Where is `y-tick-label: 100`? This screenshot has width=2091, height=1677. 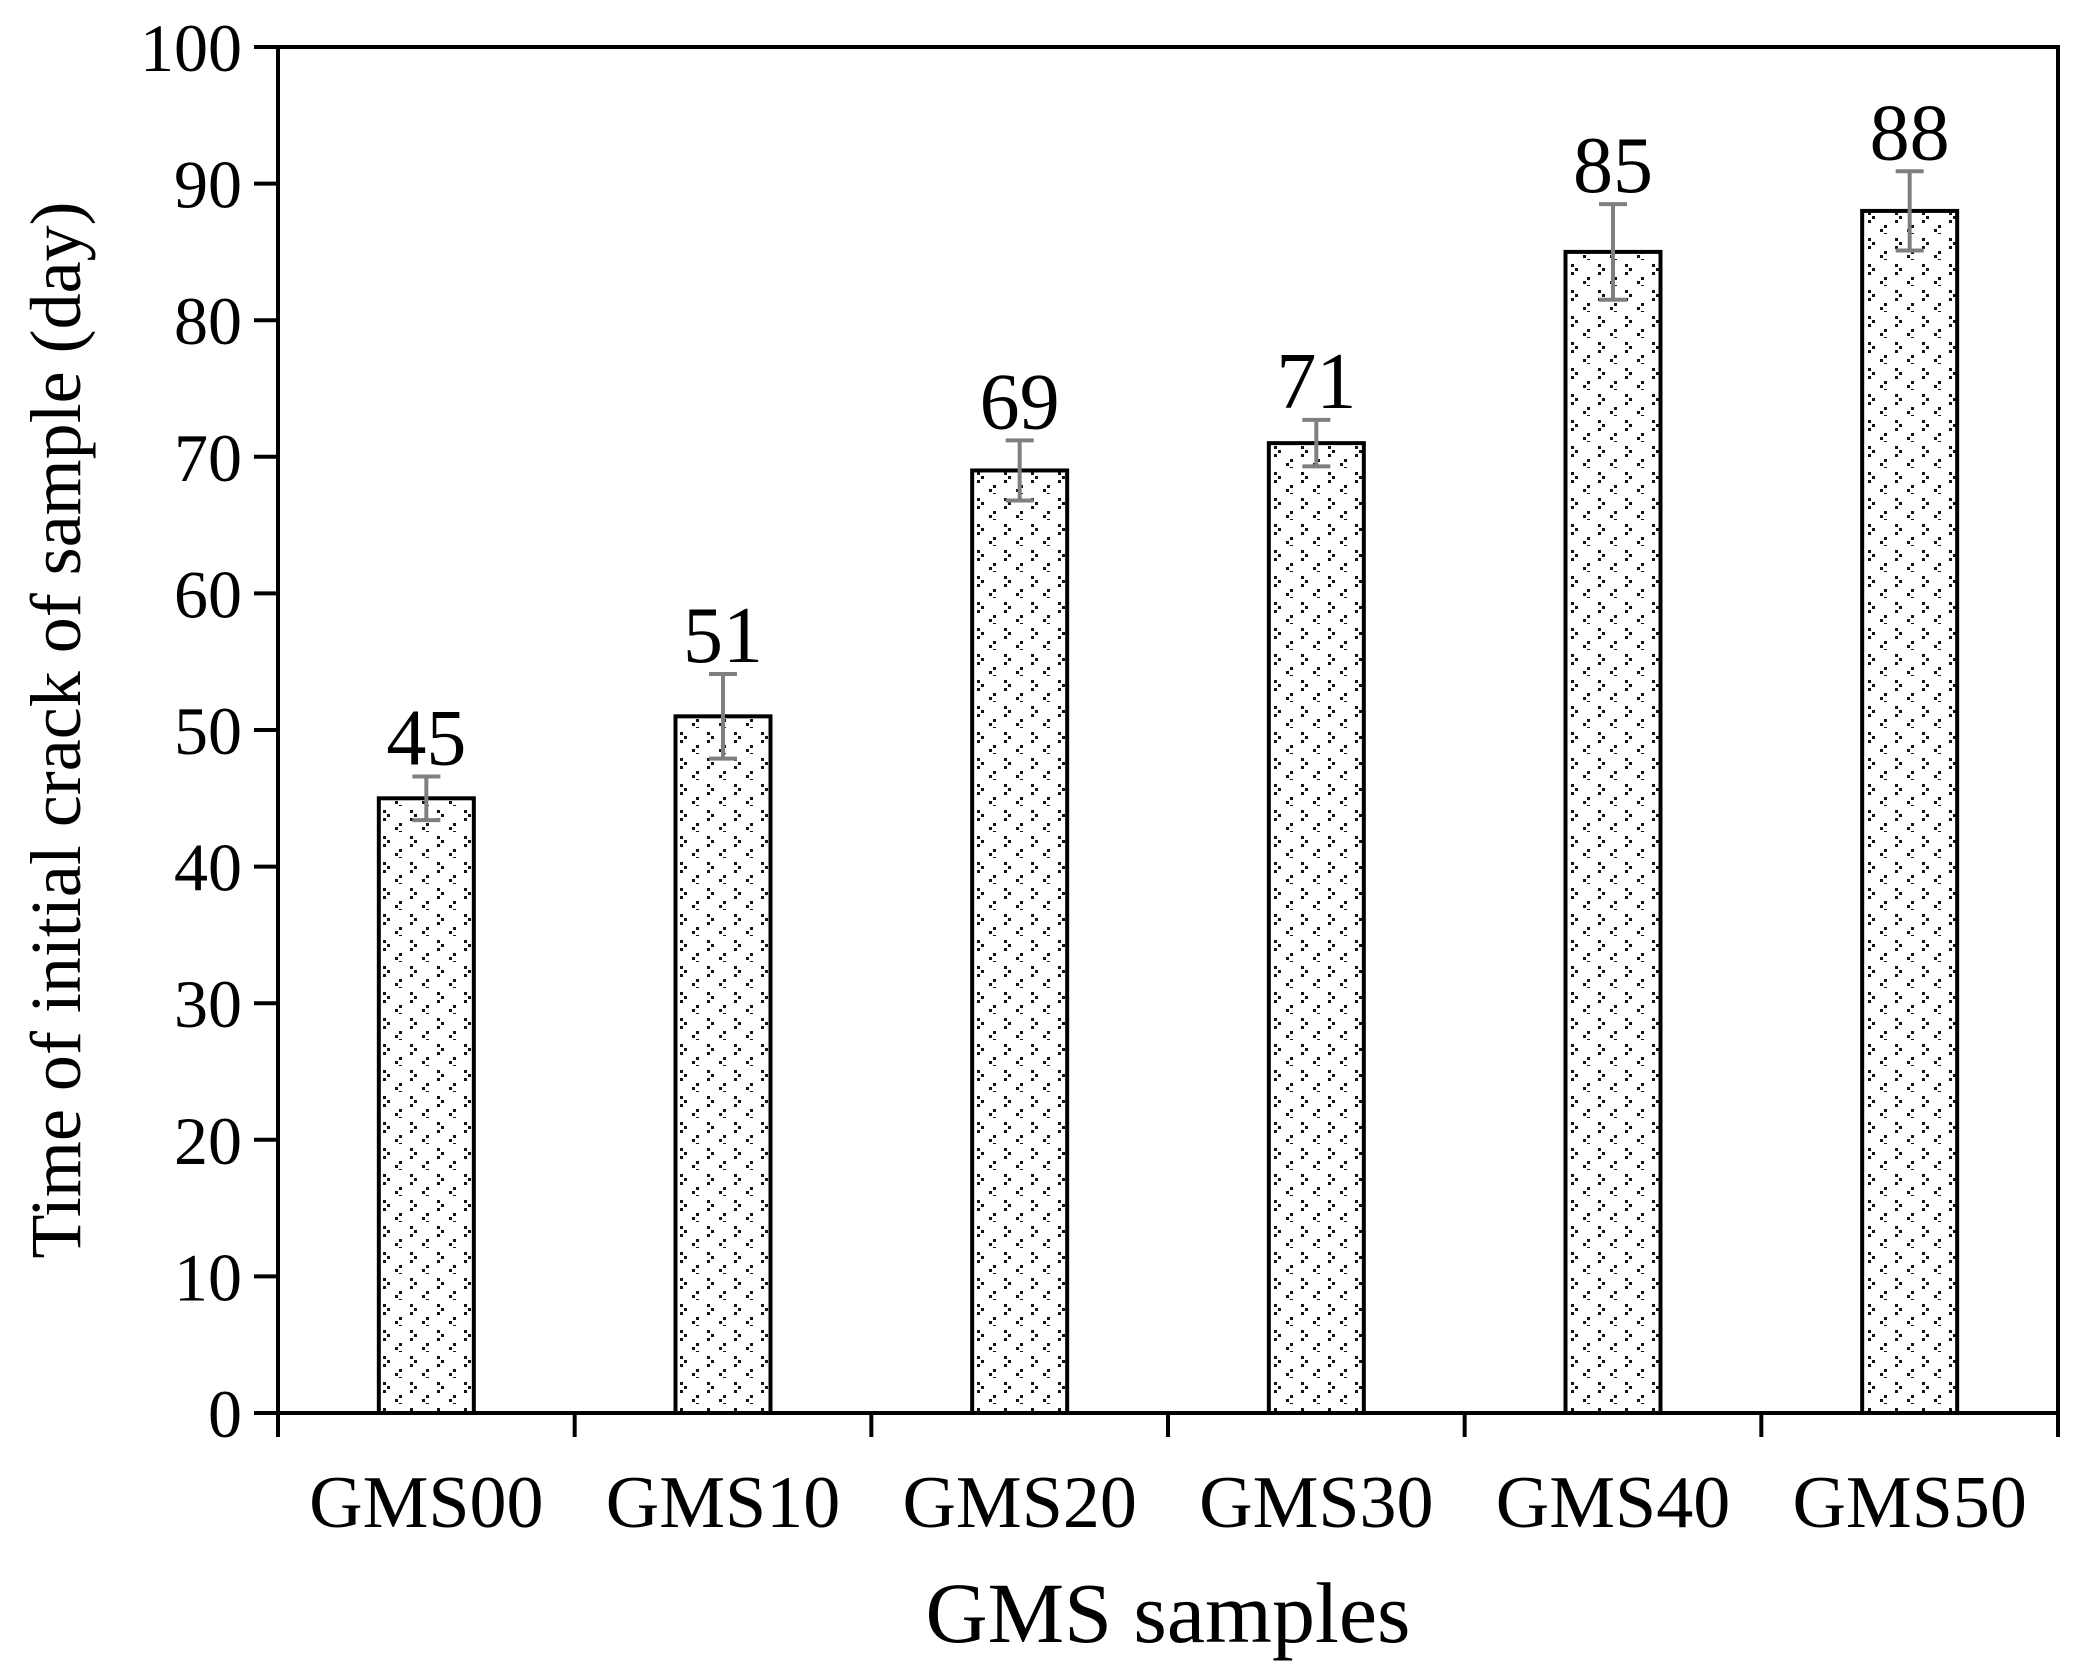 y-tick-label: 100 is located at coordinates (191, 48).